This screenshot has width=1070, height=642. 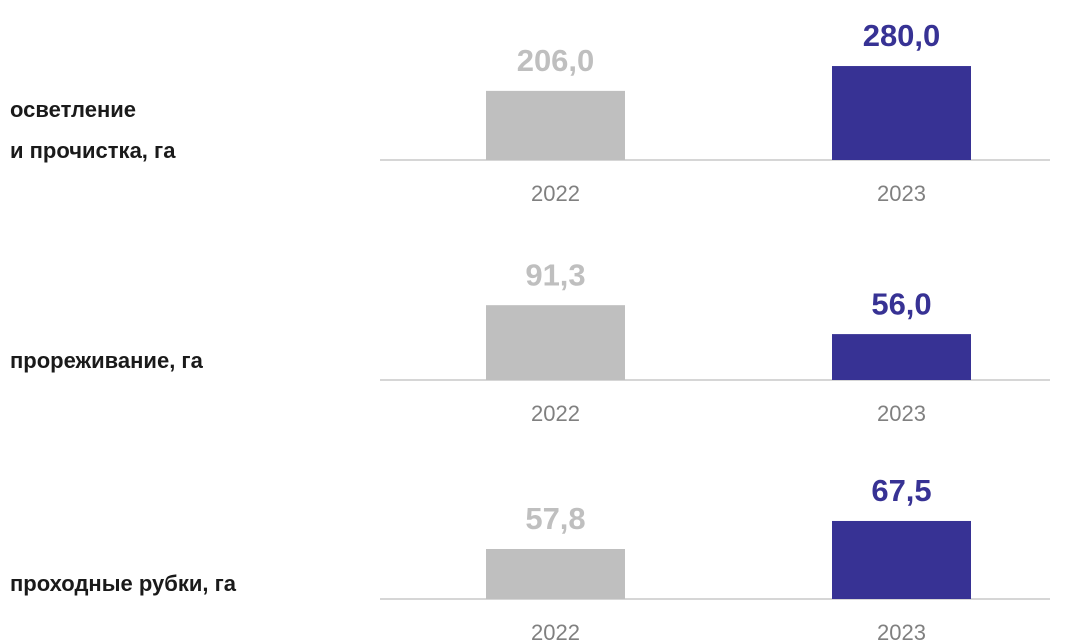 I want to click on value-label: 57,8, so click(x=555, y=518).